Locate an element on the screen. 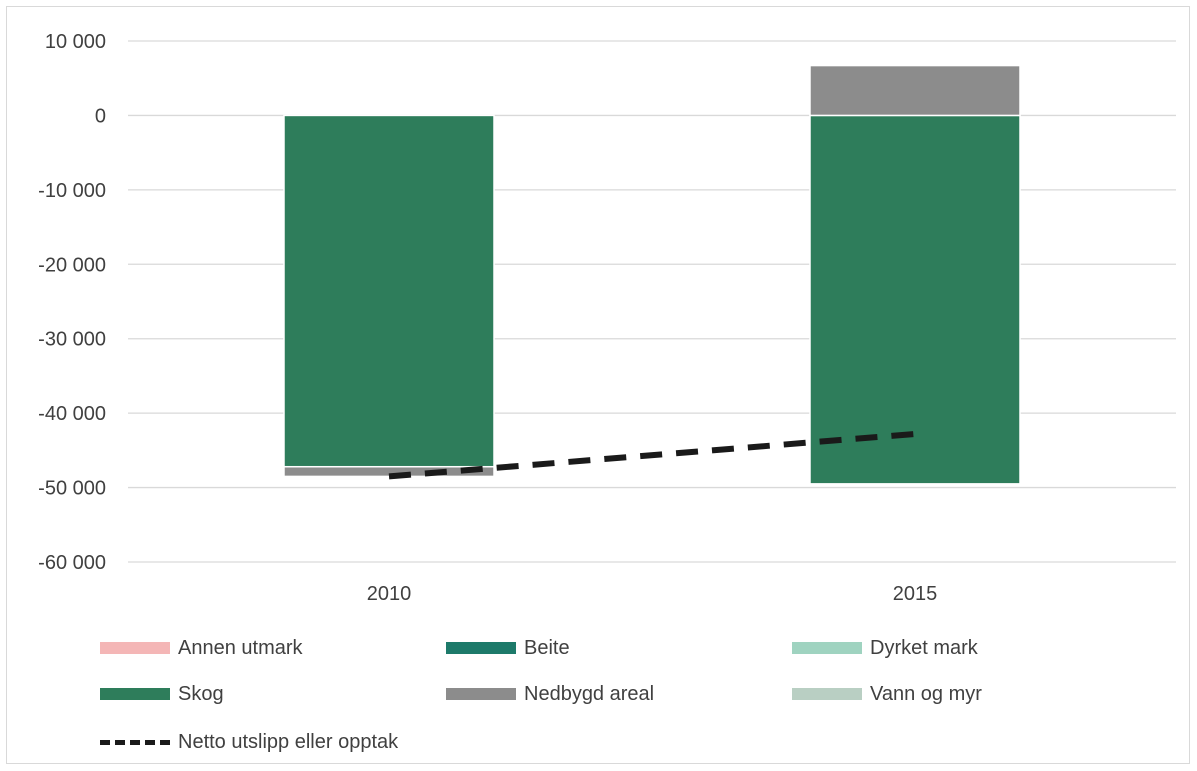 The image size is (1197, 771). x-tick-label: 2010 is located at coordinates (389, 594).